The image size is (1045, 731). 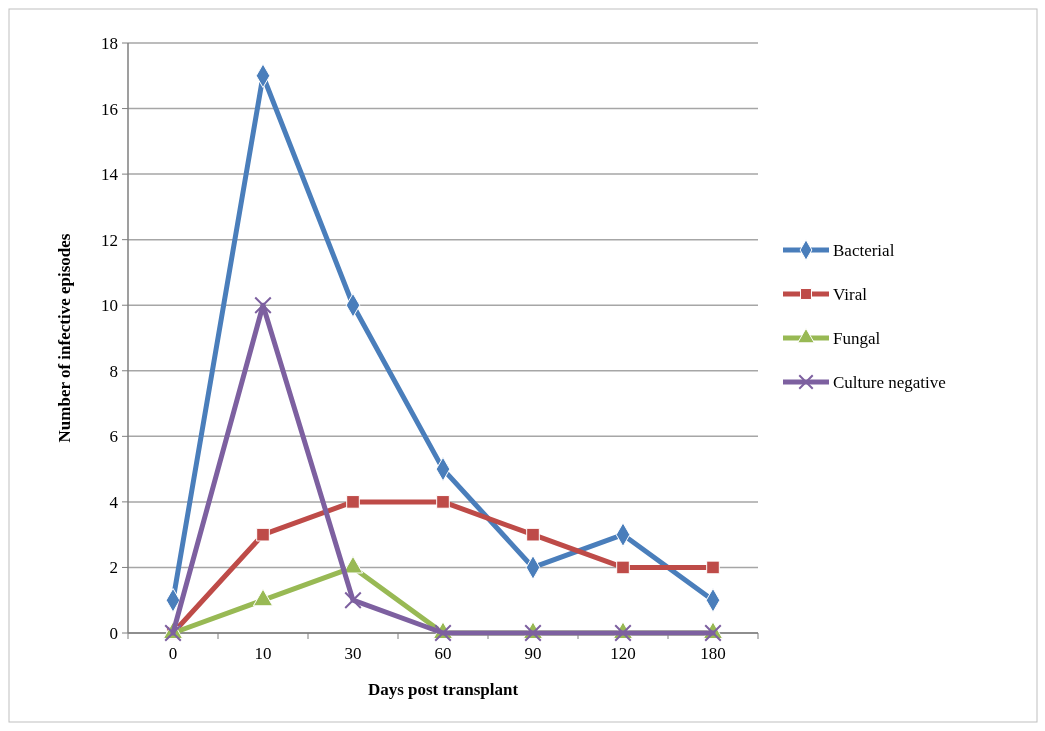 I want to click on y-tick-label: 16, so click(x=109, y=109).